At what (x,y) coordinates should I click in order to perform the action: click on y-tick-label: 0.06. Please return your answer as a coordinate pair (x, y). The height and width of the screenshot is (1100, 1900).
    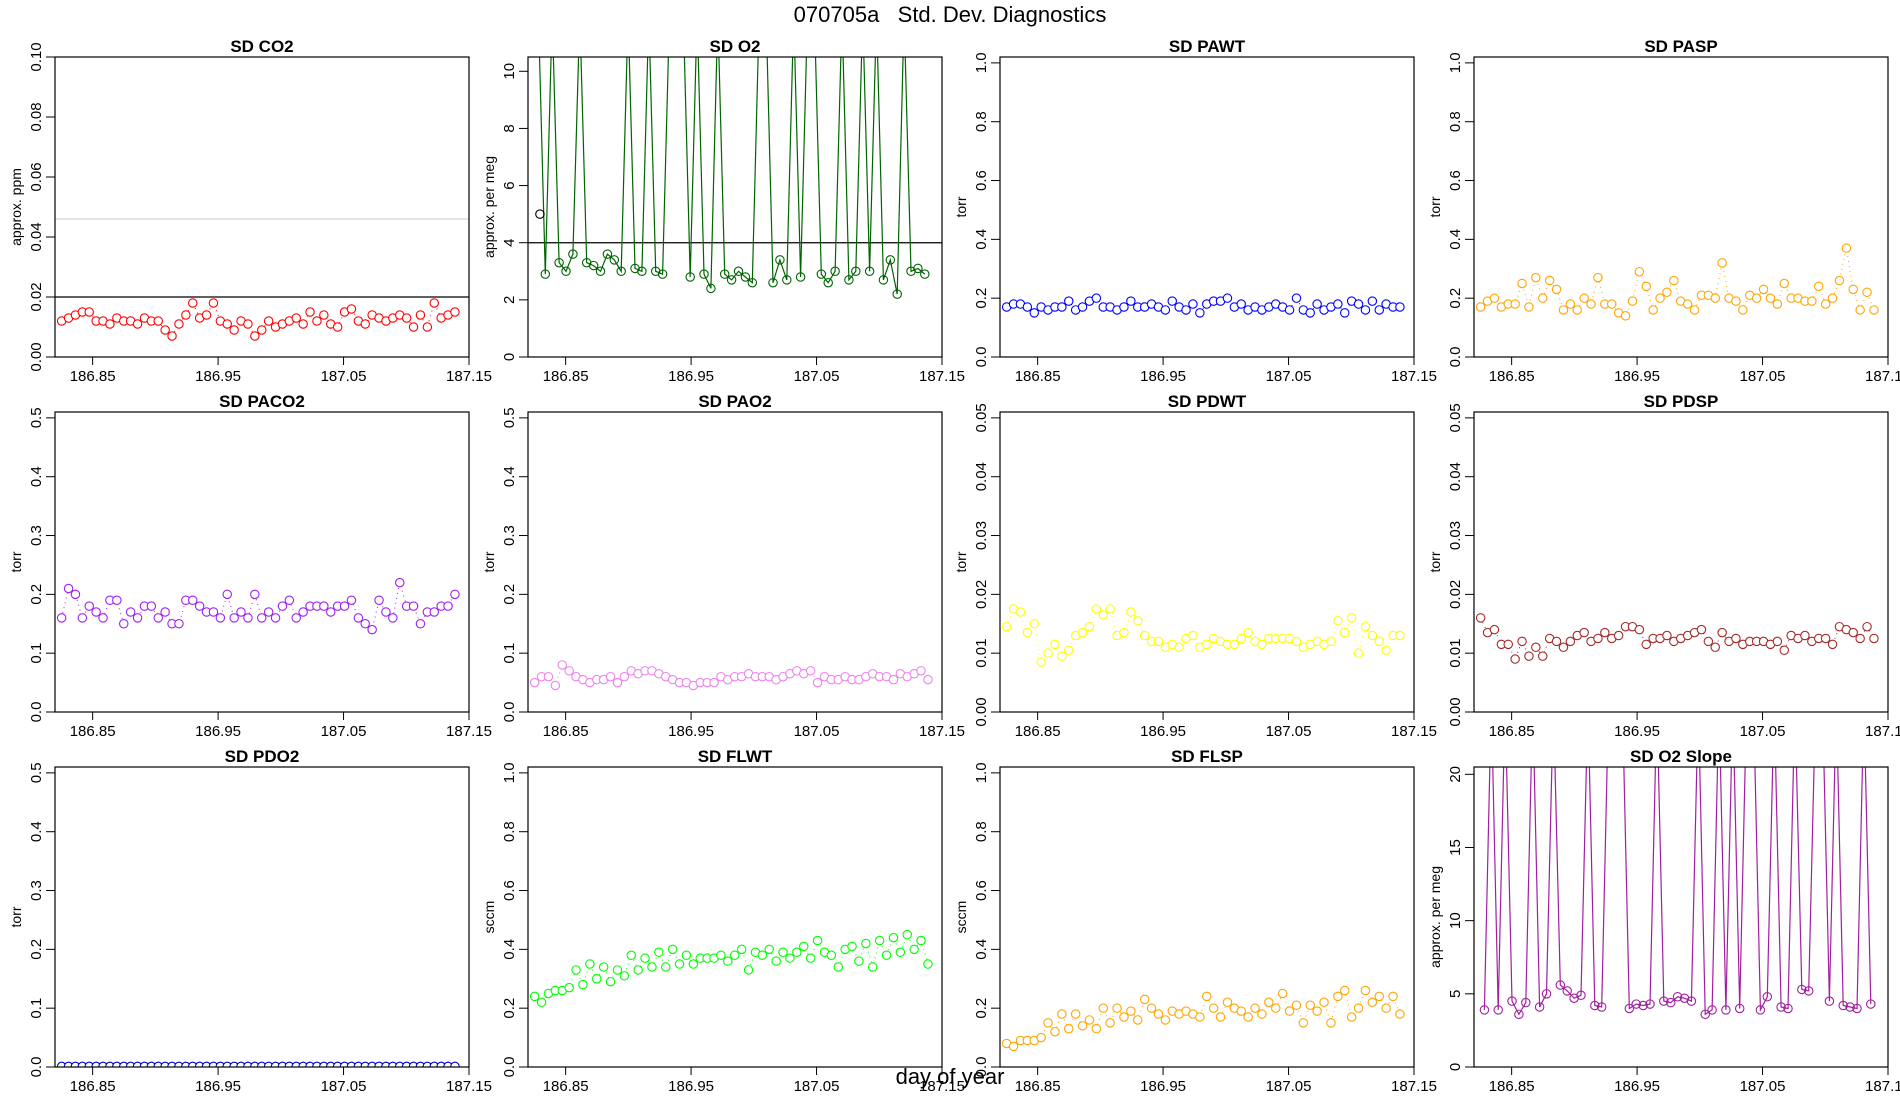
    Looking at the image, I should click on (36, 176).